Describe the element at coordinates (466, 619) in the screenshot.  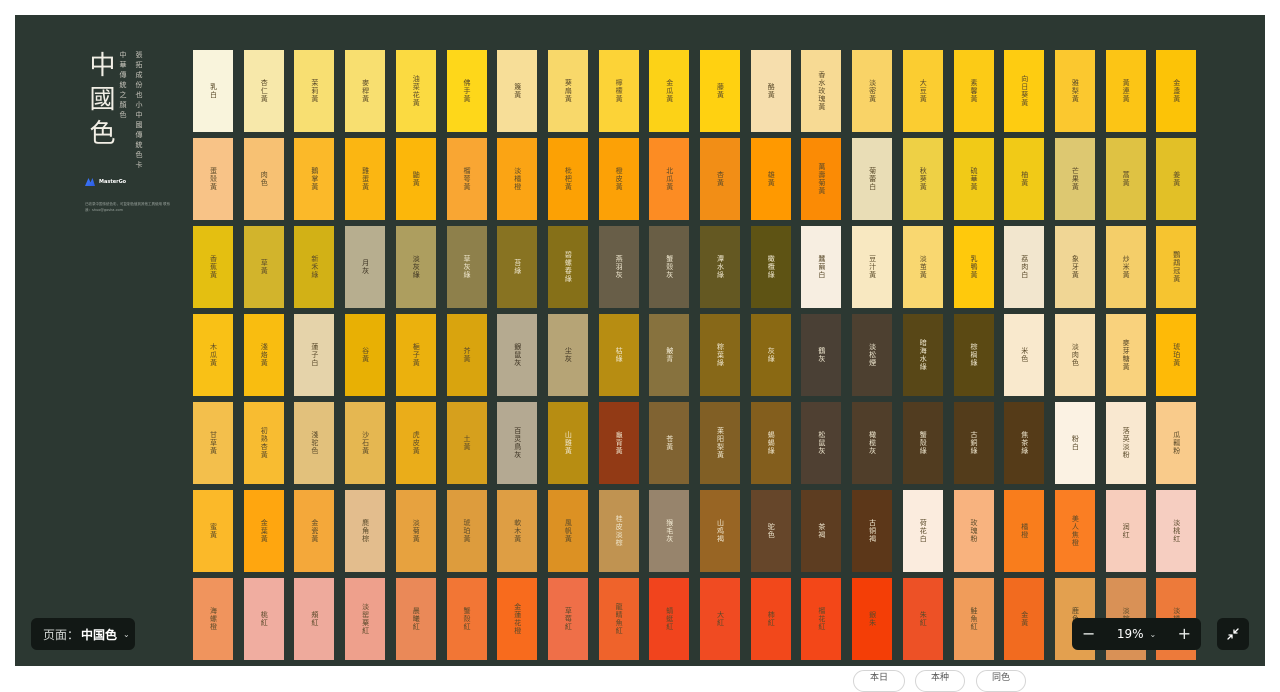
I see `color-swatch: 蟹殼紅` at that location.